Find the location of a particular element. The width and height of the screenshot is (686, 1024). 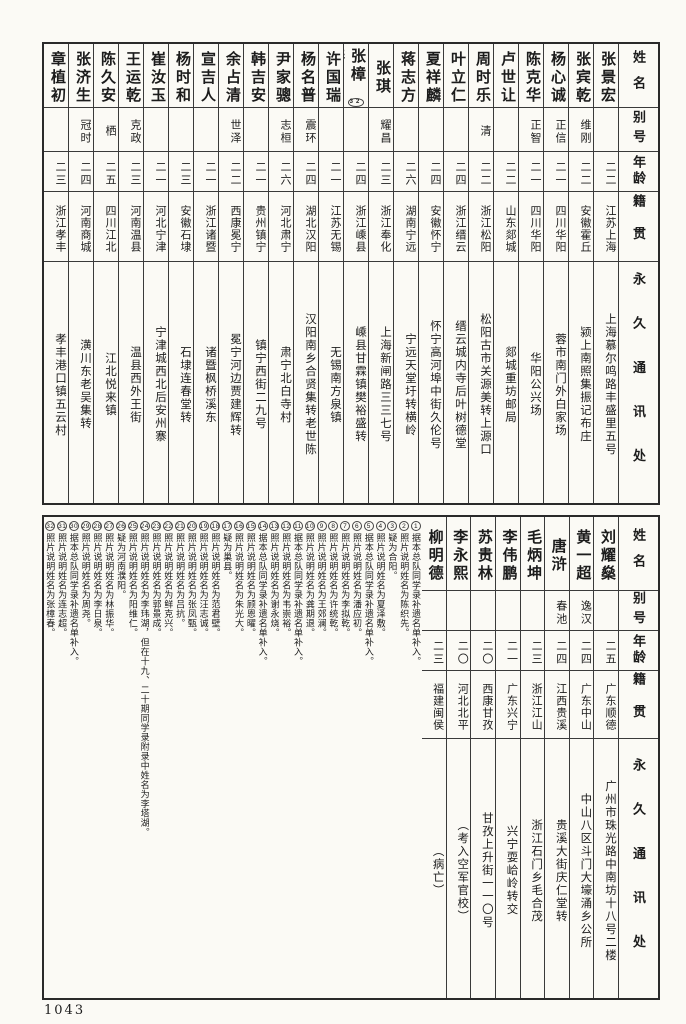

footnote-number: 31 is located at coordinates (62, 526).